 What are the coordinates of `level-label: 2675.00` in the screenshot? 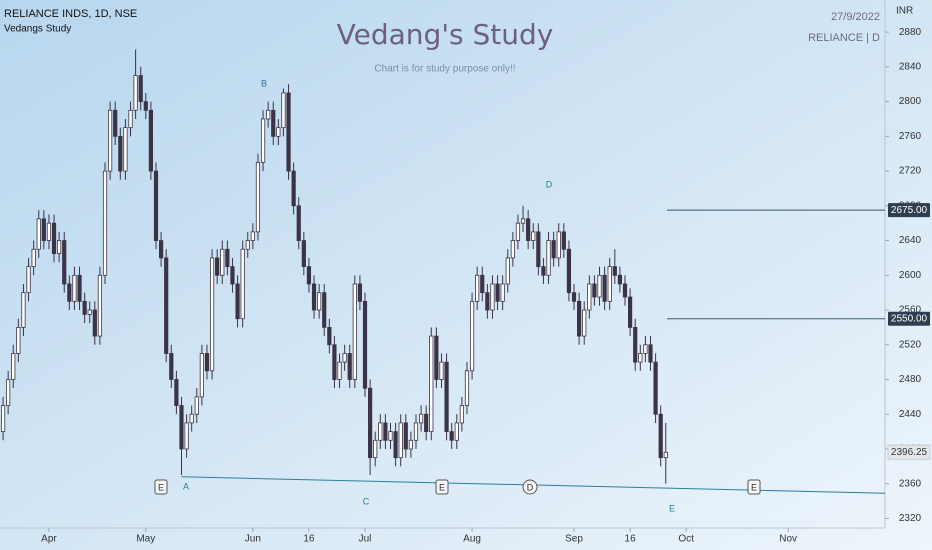 It's located at (909, 210).